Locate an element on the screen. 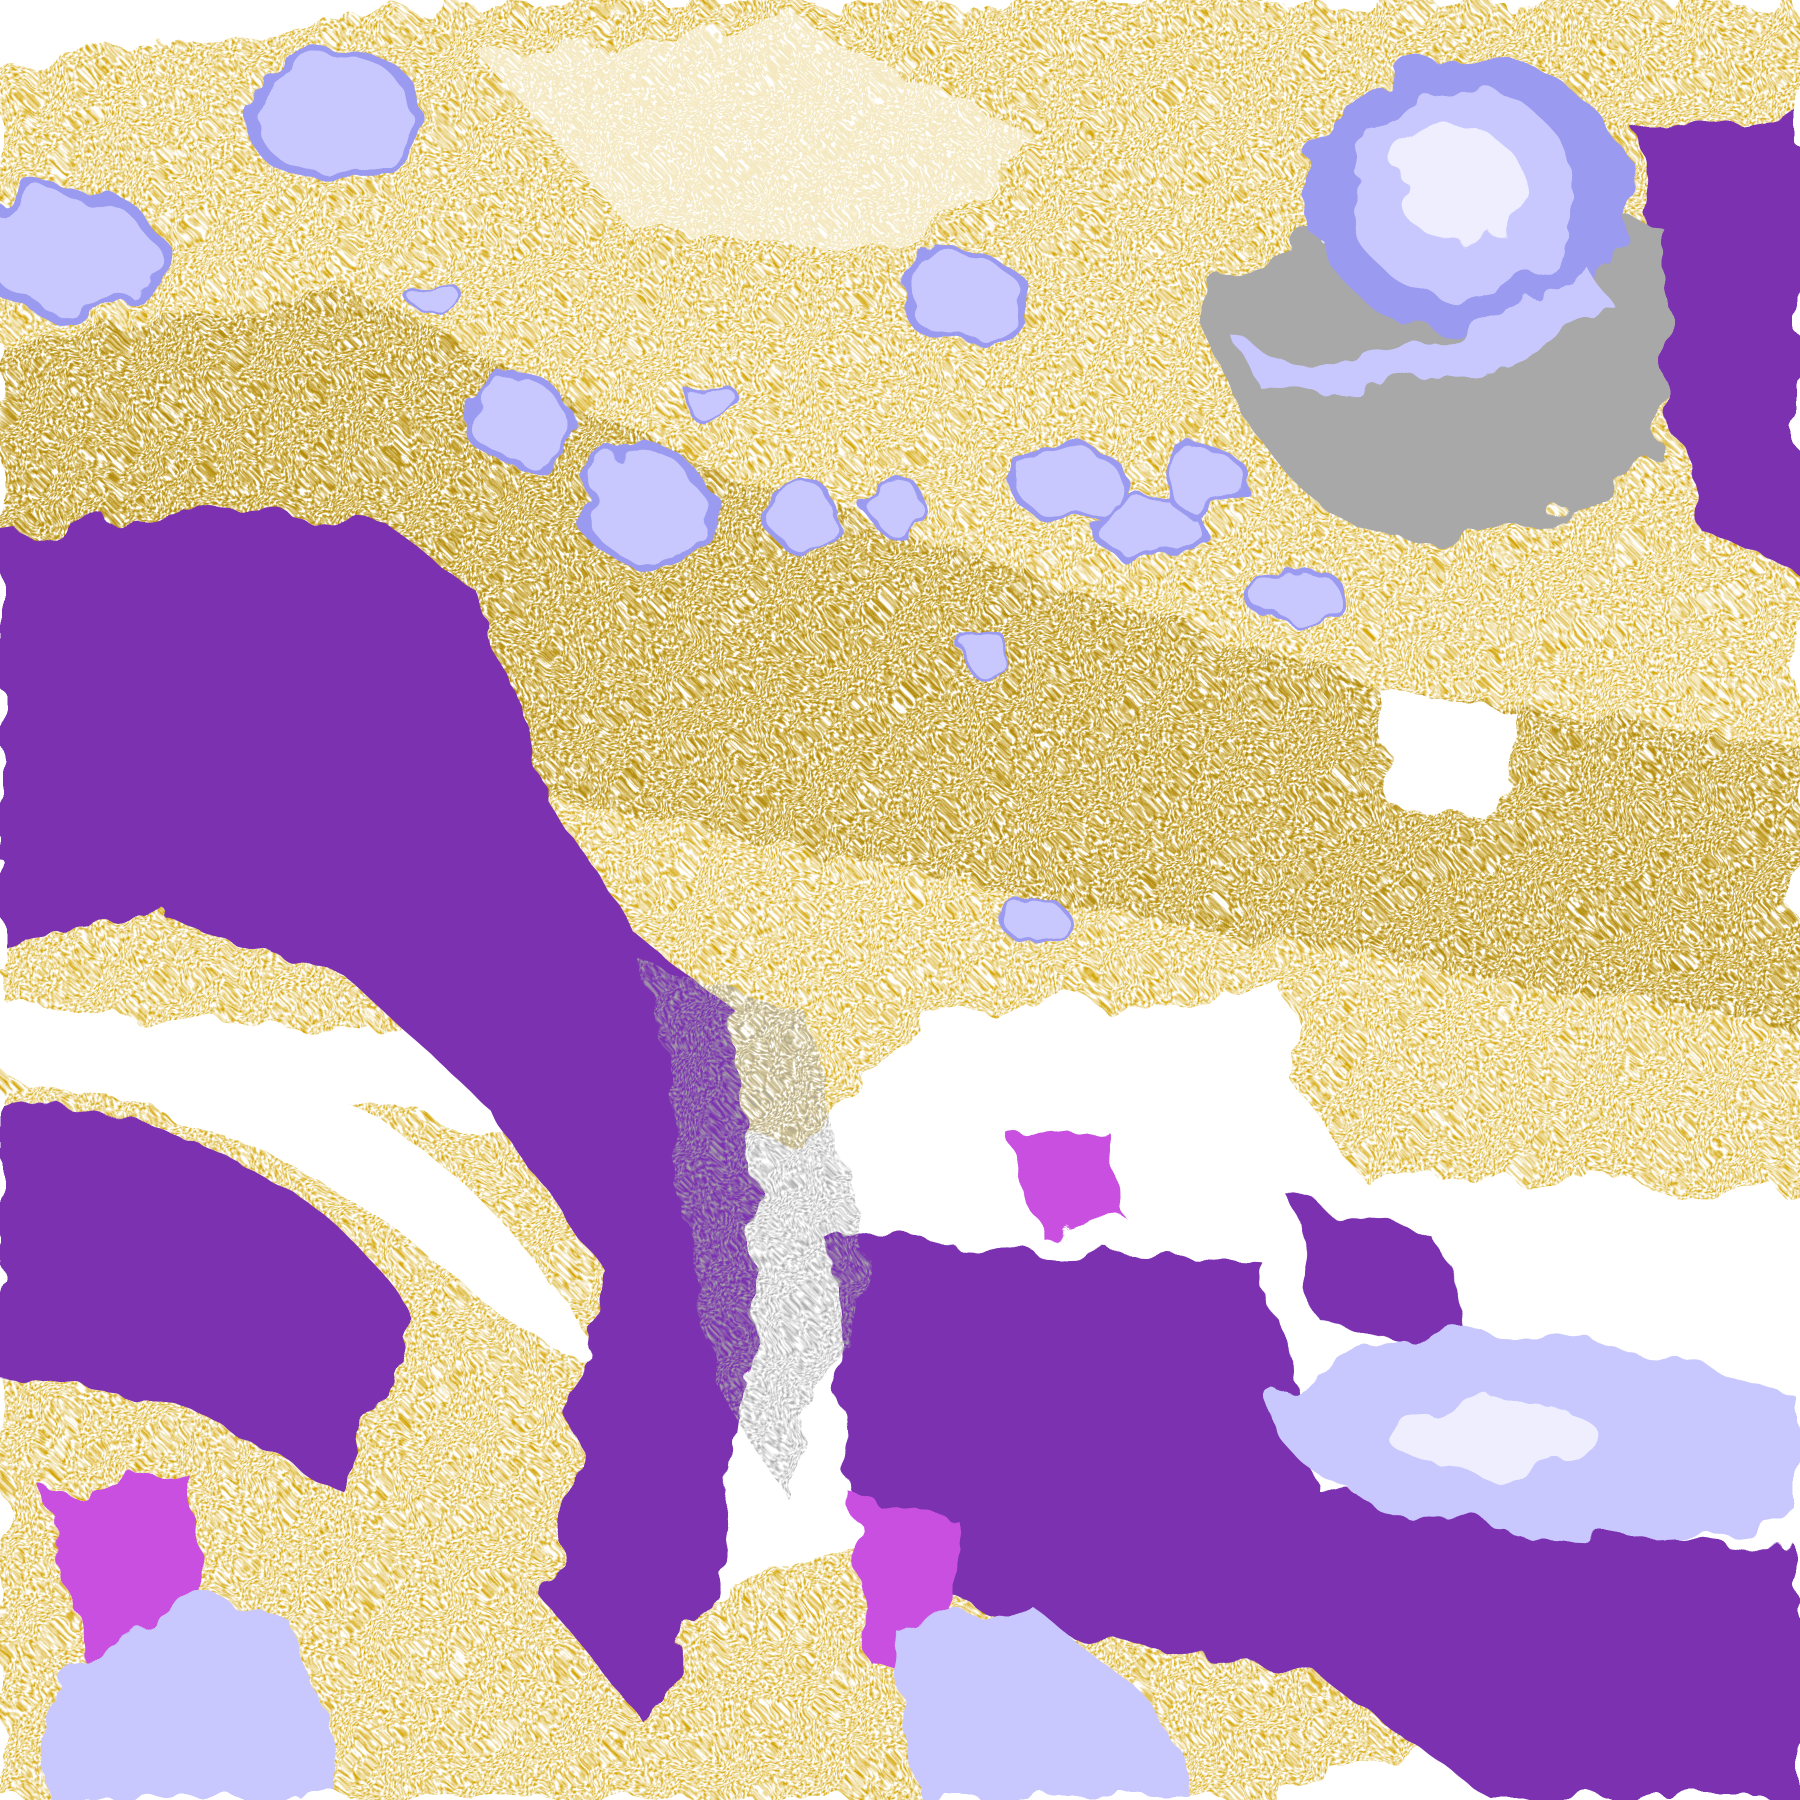  dry-air-patch is located at coordinates (1389, 1285).